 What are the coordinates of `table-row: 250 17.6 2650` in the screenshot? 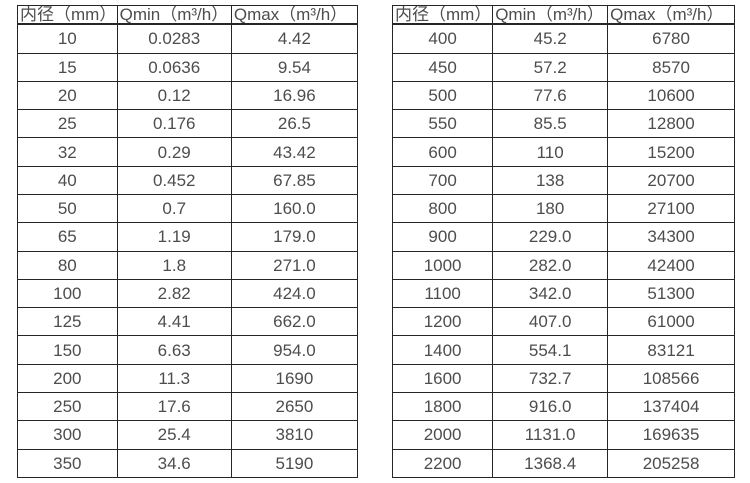 It's located at (188, 406).